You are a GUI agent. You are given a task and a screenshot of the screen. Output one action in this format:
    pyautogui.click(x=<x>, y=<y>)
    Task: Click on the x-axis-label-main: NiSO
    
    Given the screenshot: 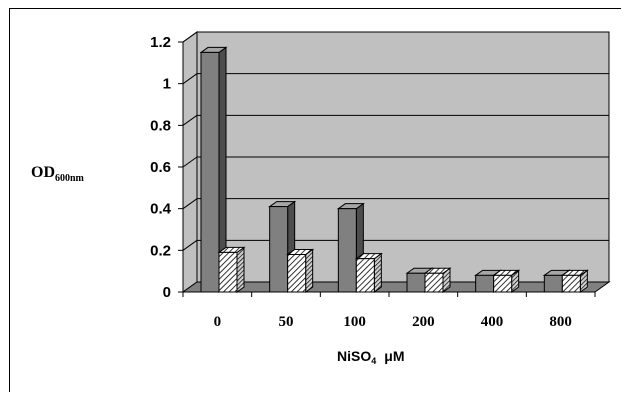 What is the action you would take?
    pyautogui.click(x=354, y=356)
    